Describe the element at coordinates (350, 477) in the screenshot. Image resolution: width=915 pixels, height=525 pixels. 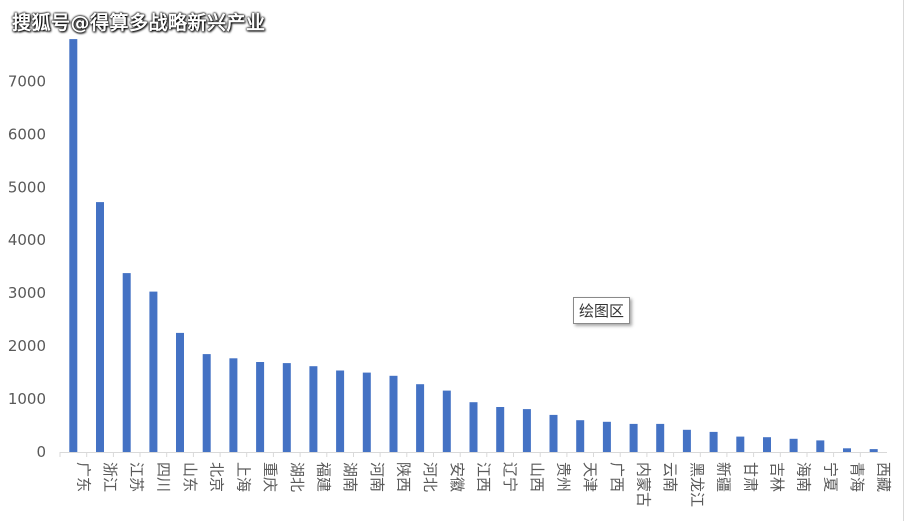
I see `x-tick-label: 湖南` at that location.